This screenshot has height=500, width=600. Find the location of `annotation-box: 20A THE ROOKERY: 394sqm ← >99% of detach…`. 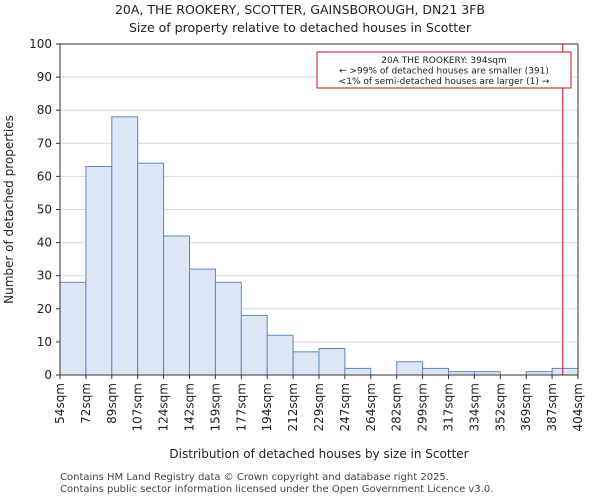

annotation-box: 20A THE ROOKERY: 394sqm ← >99% of detach… is located at coordinates (444, 70).